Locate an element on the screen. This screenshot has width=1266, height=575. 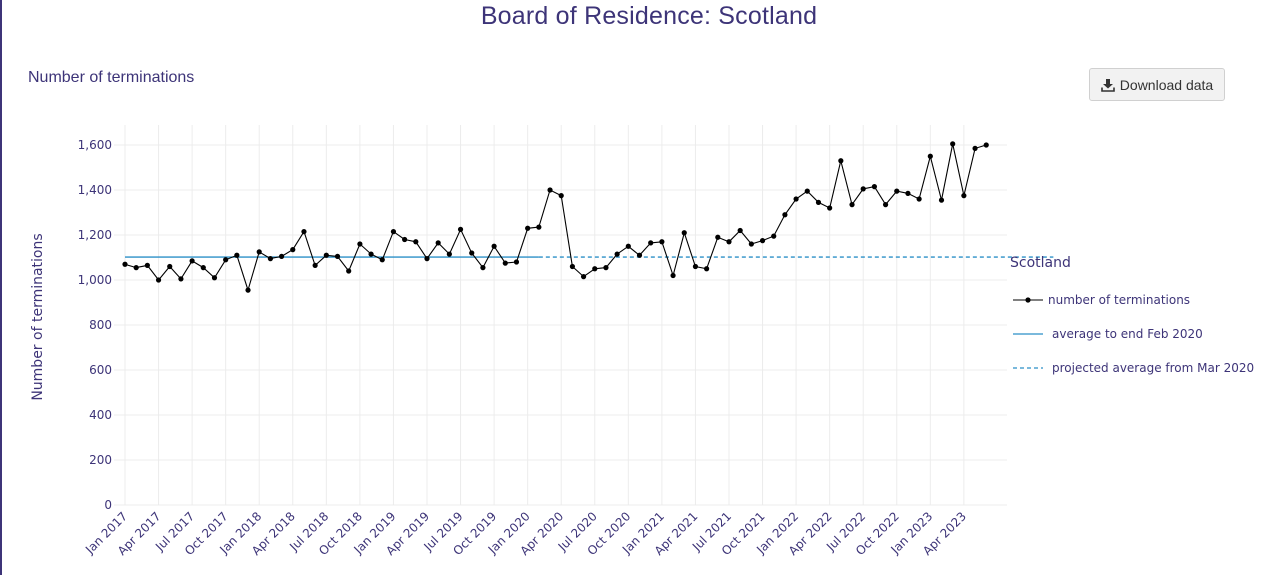
page-title: Board of Residence: Scotland is located at coordinates (649, 16).